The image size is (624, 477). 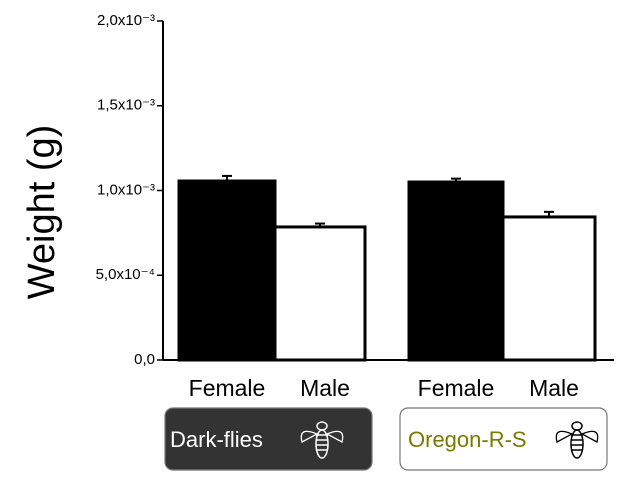 What do you see at coordinates (125, 274) in the screenshot?
I see `y-tick-label: 5,0x10⁻⁴` at bounding box center [125, 274].